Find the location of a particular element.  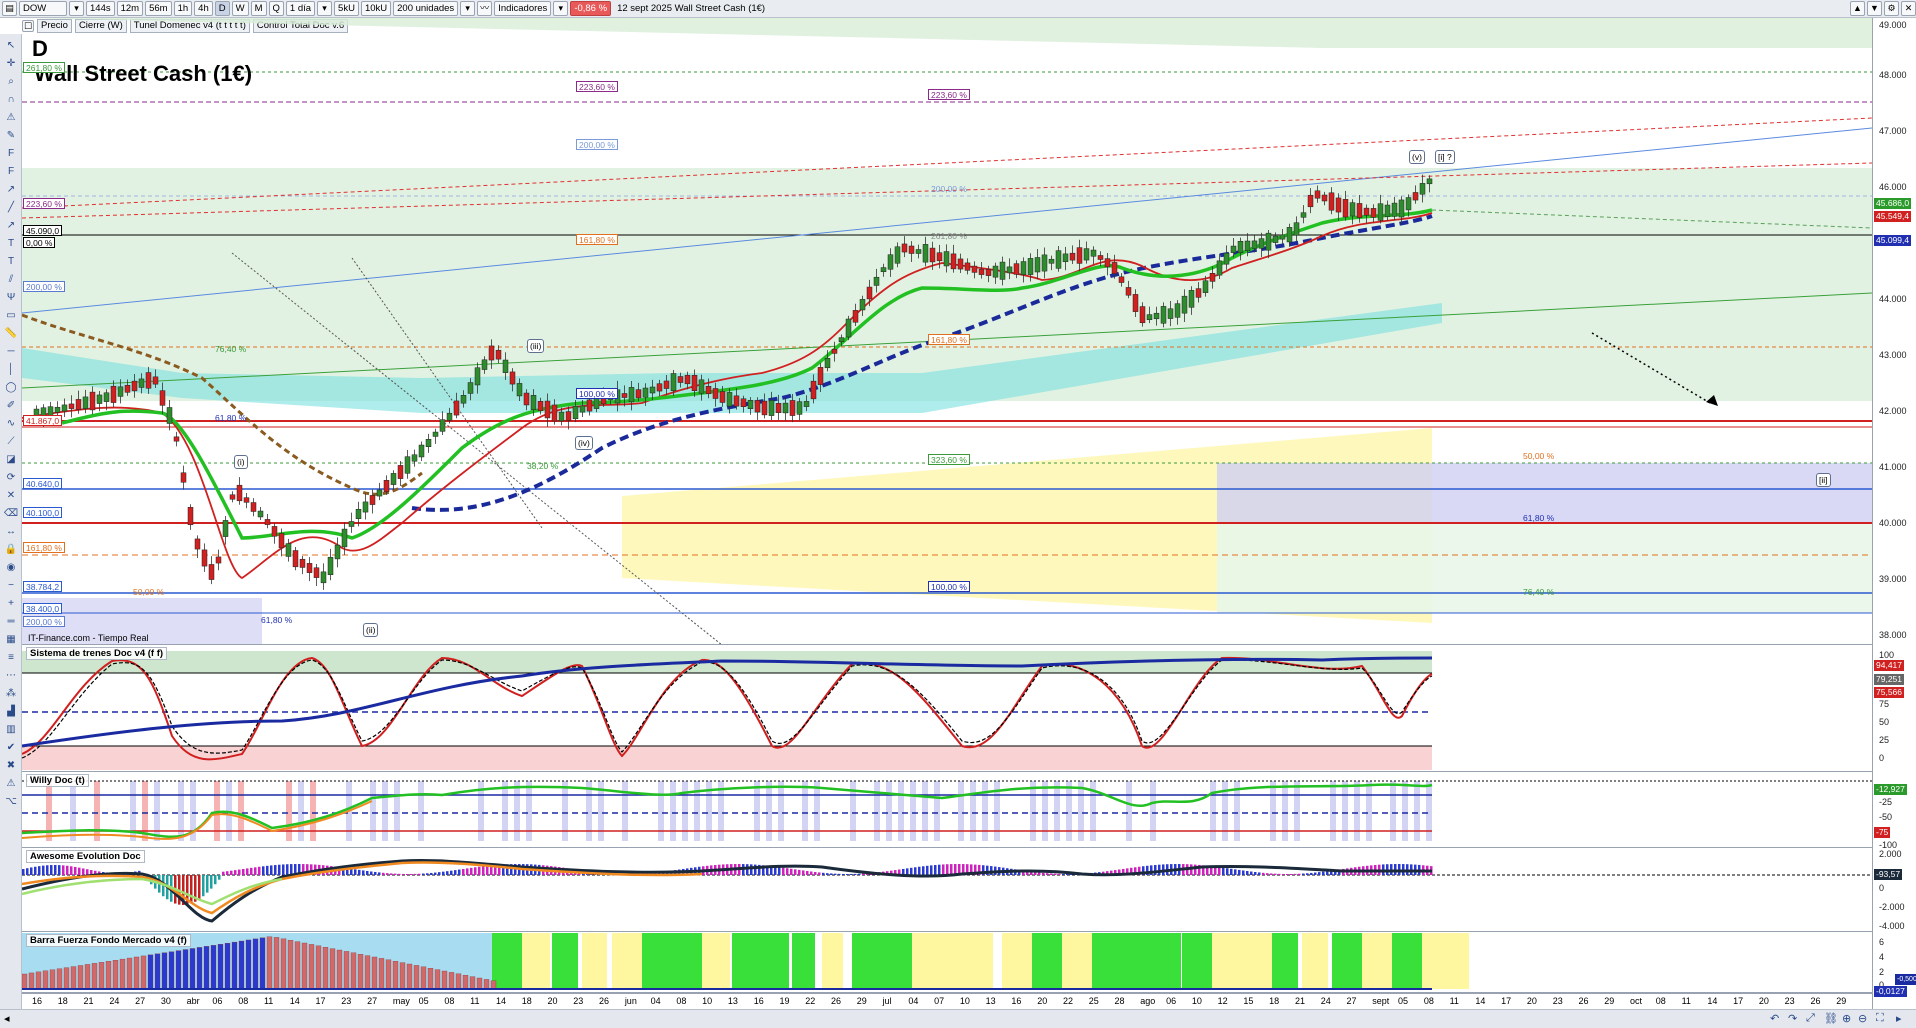

ray-icon: ↗ is located at coordinates (11, 225).